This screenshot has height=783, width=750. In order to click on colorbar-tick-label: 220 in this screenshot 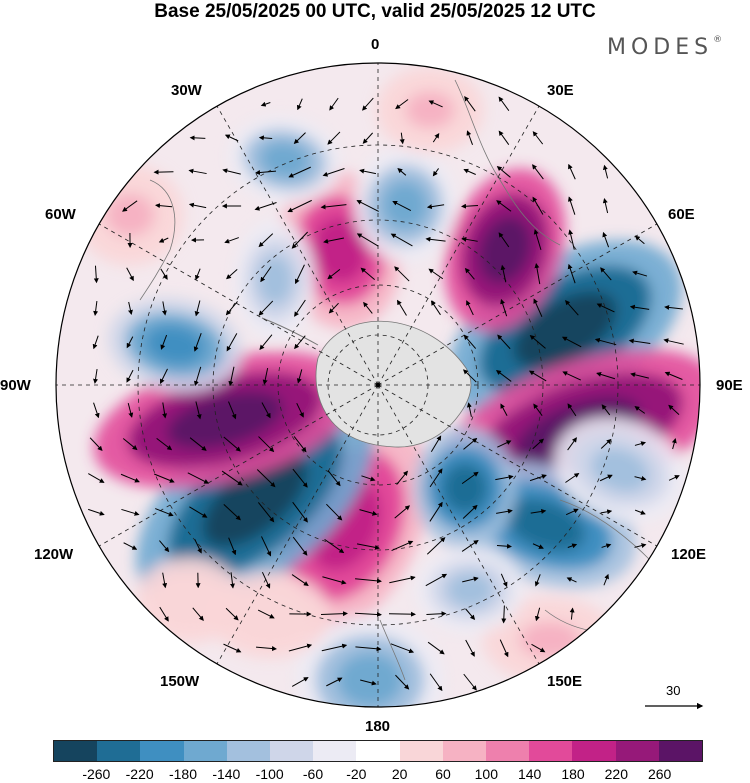, I will do `click(616, 774)`.